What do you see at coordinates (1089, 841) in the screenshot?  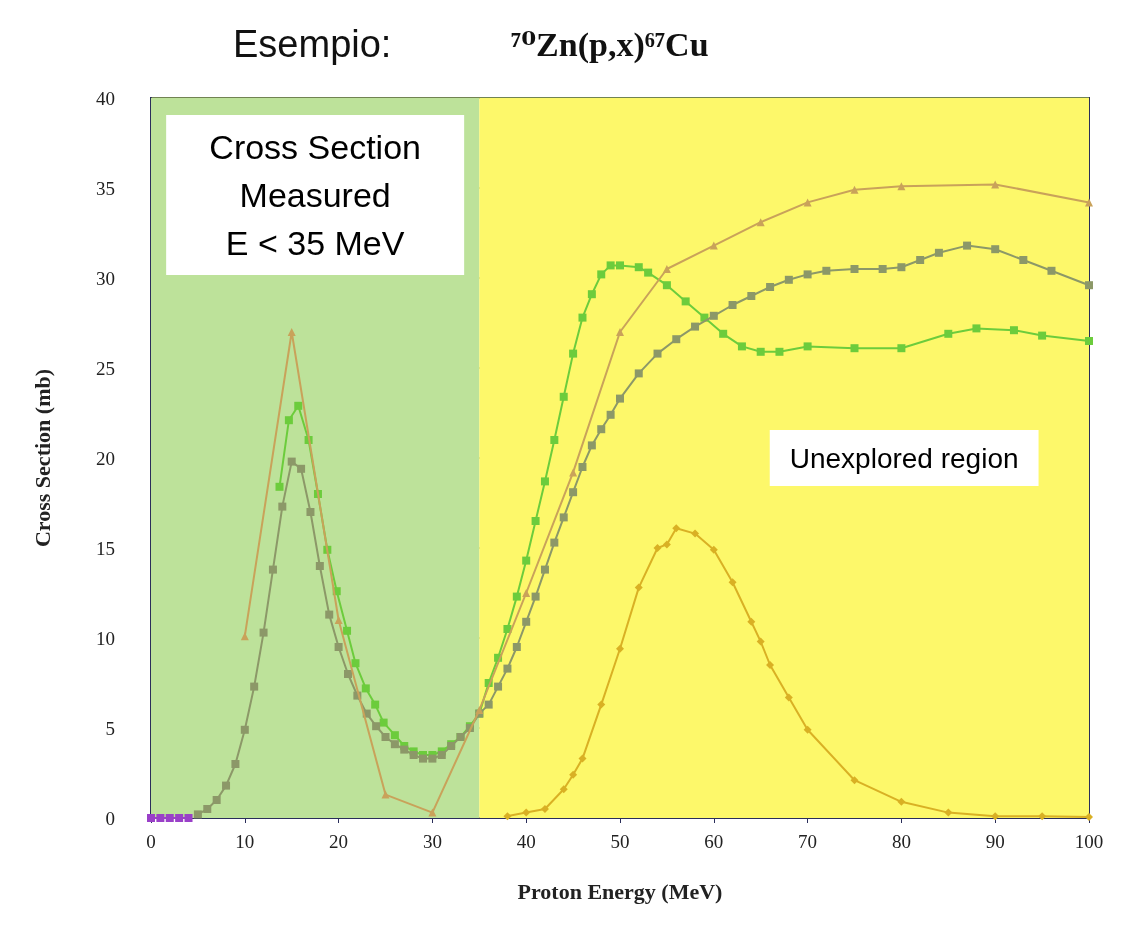 I see `x-tick-label: 100` at bounding box center [1089, 841].